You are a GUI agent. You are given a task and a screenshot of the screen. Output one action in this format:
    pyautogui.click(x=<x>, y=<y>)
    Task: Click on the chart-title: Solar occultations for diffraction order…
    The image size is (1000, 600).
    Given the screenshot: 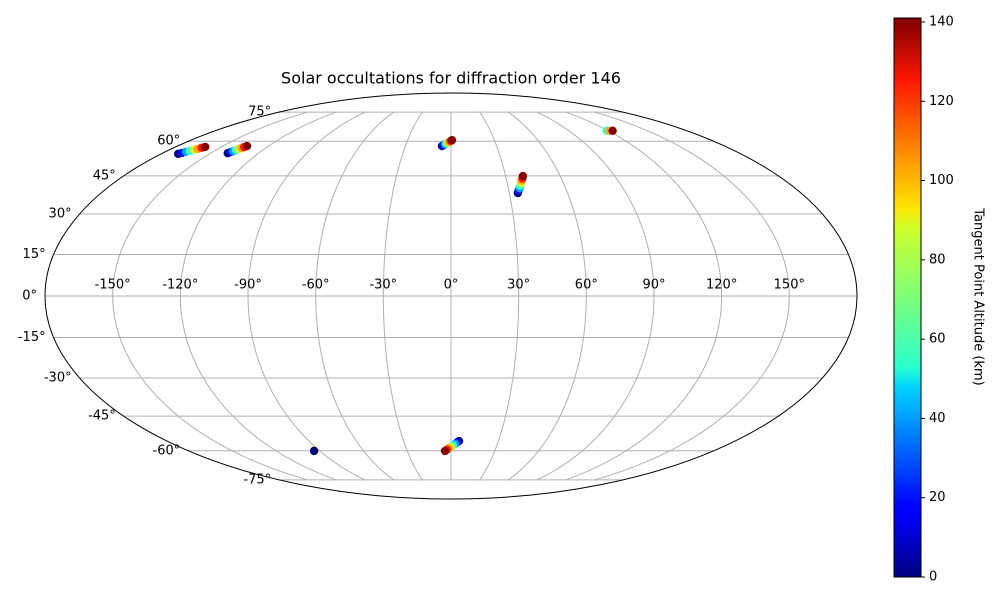 What is the action you would take?
    pyautogui.click(x=451, y=78)
    